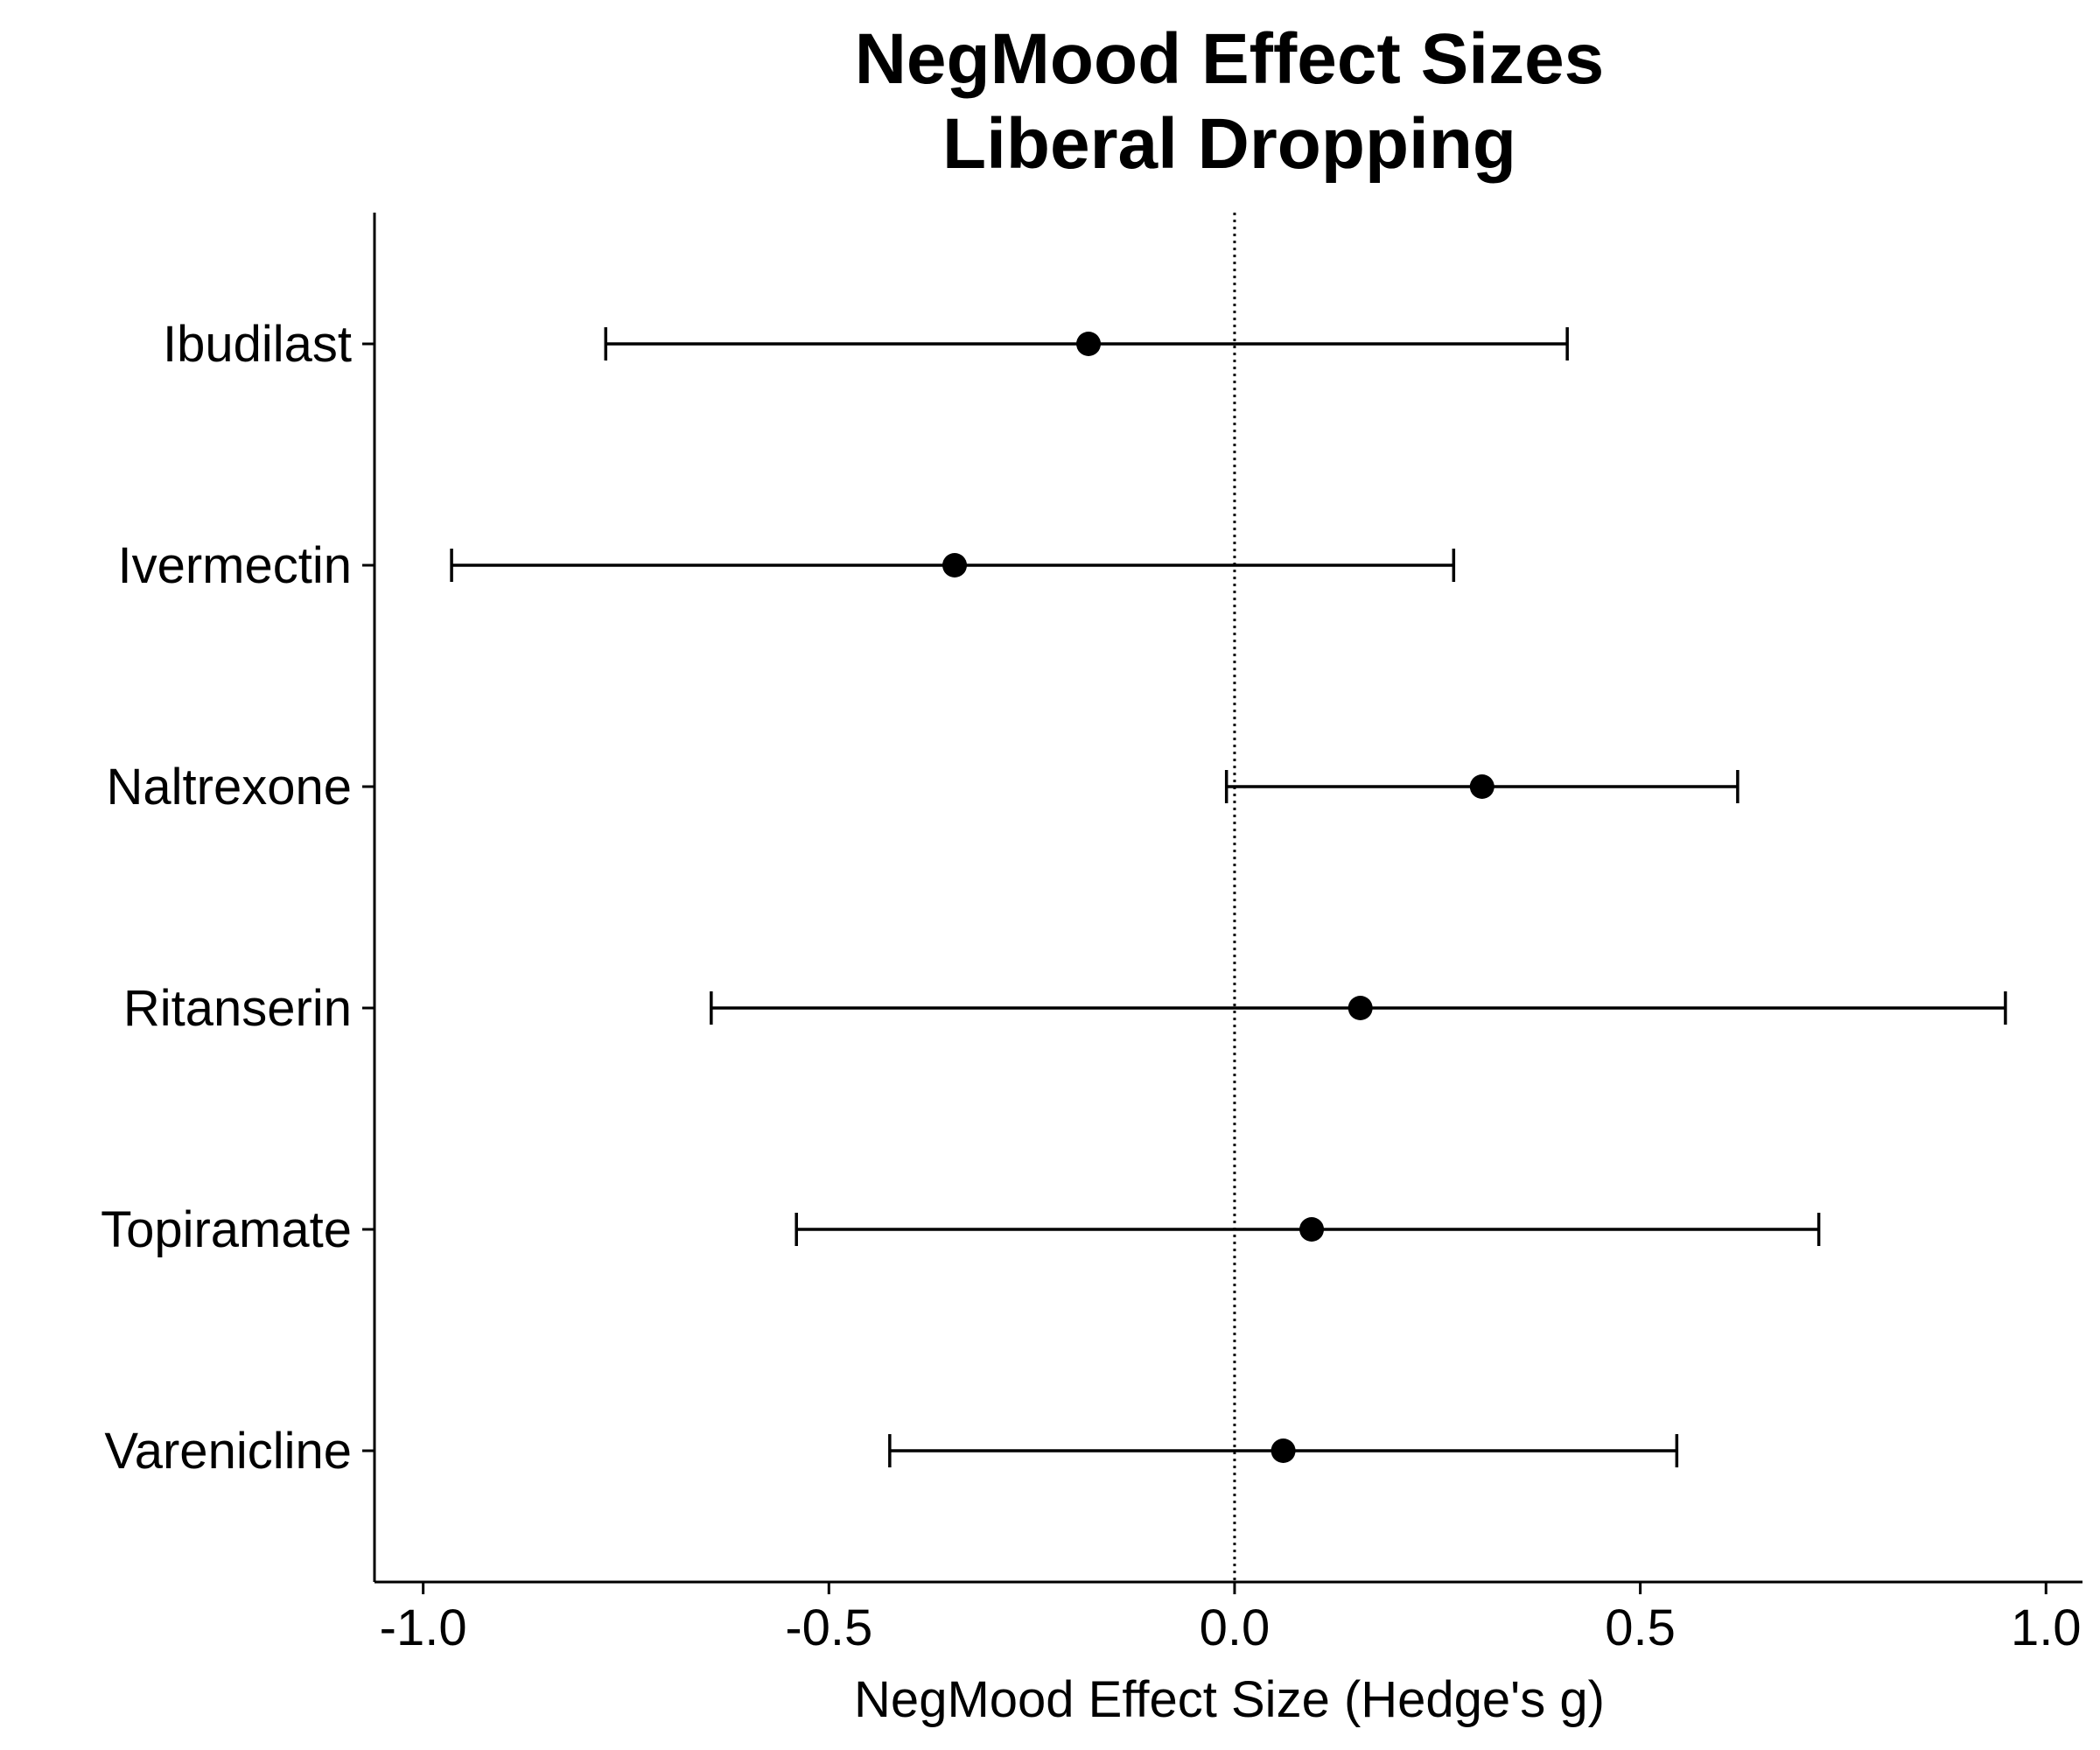  I want to click on y-tick-label: Ibudilast, so click(257, 344).